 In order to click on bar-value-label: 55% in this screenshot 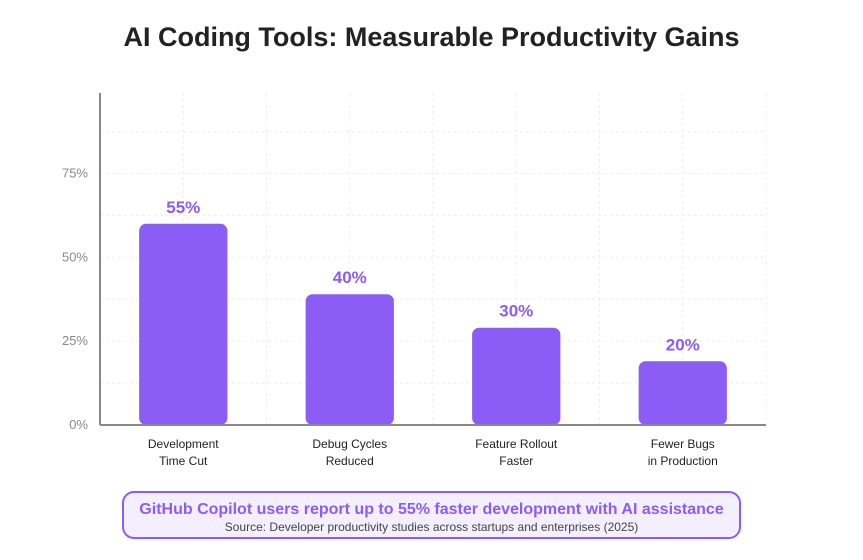, I will do `click(183, 207)`.